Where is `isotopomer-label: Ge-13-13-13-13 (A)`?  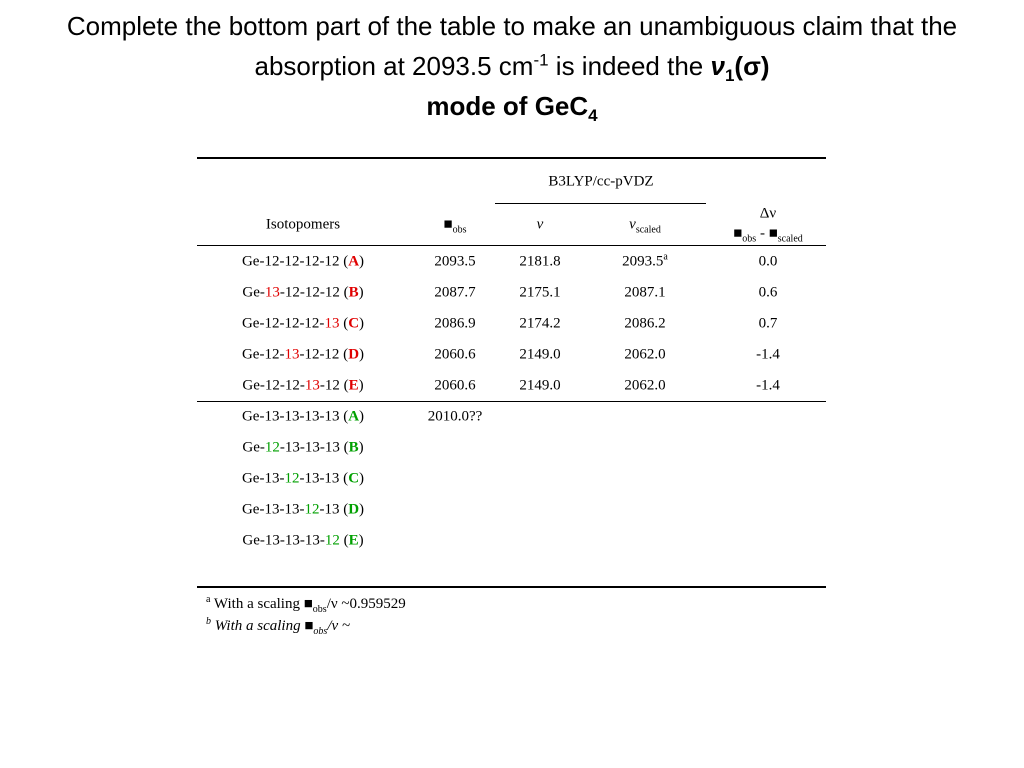
isotopomer-label: Ge-13-13-13-13 (A) is located at coordinates (303, 417).